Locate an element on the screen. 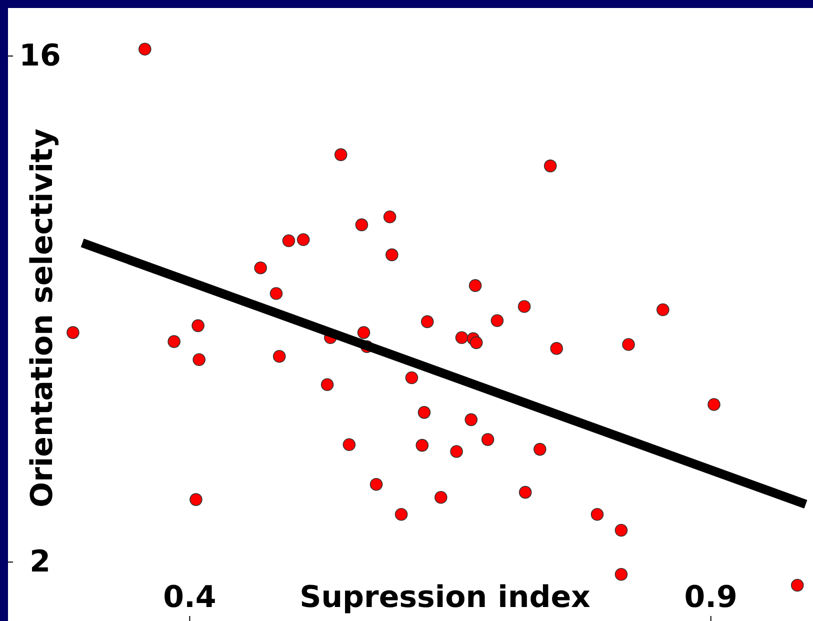  x-axis-title: Supression index is located at coordinates (445, 597).